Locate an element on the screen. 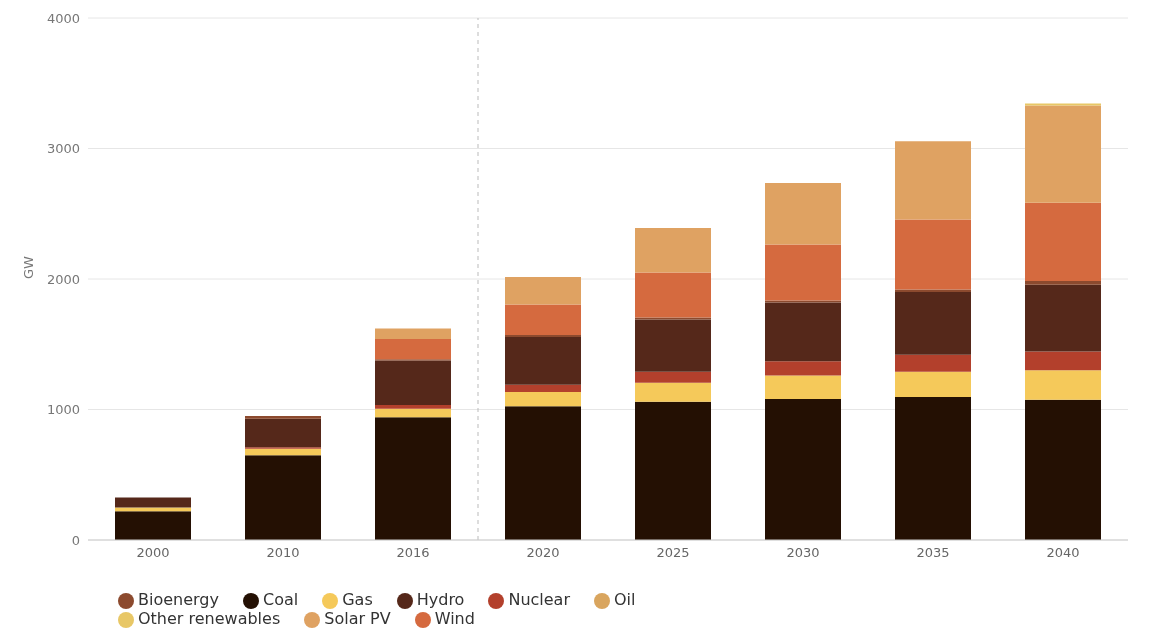 The width and height of the screenshot is (1155, 639). y-tick-label: 4000 is located at coordinates (63, 18).